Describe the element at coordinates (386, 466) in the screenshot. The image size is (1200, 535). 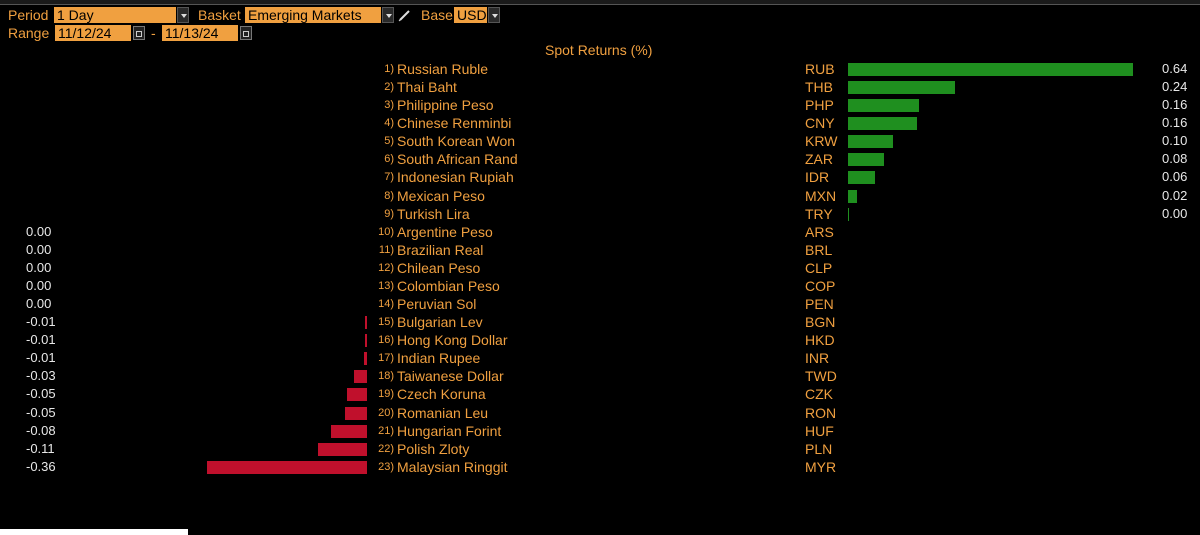
I see `rank-label: 23)` at that location.